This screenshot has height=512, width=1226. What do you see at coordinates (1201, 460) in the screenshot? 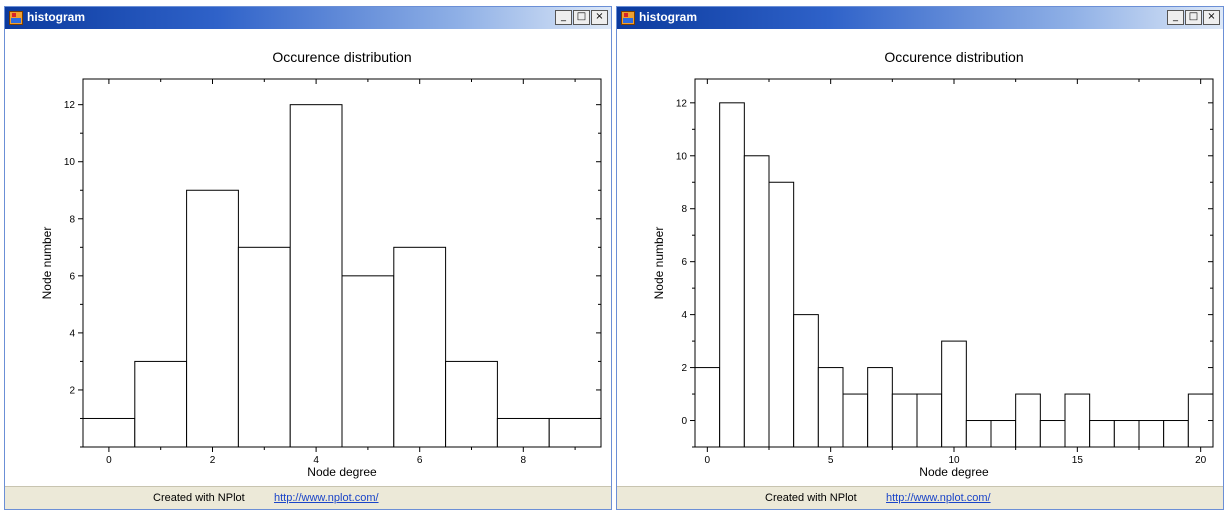
I see `x-tick-label: 20` at bounding box center [1201, 460].